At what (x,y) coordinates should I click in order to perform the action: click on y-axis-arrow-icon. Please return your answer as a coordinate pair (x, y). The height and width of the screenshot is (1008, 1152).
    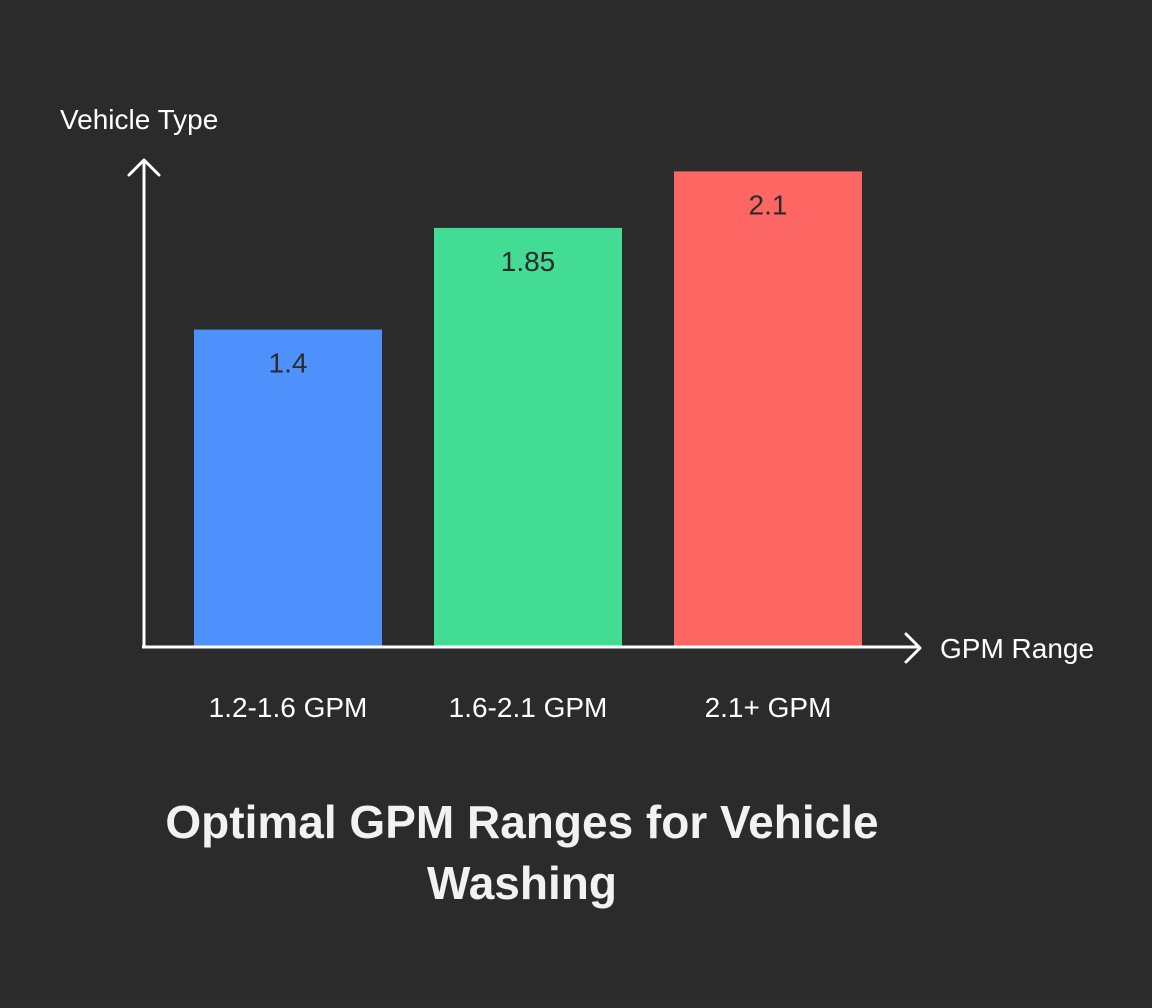
    Looking at the image, I should click on (144, 167).